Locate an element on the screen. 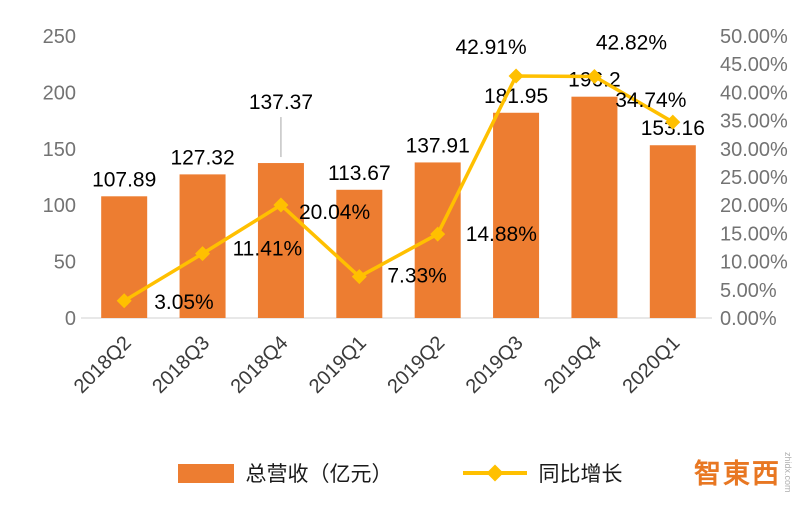 Image resolution: width=800 pixels, height=513 pixels. right-axis-tick-label: 0.00% is located at coordinates (748, 319).